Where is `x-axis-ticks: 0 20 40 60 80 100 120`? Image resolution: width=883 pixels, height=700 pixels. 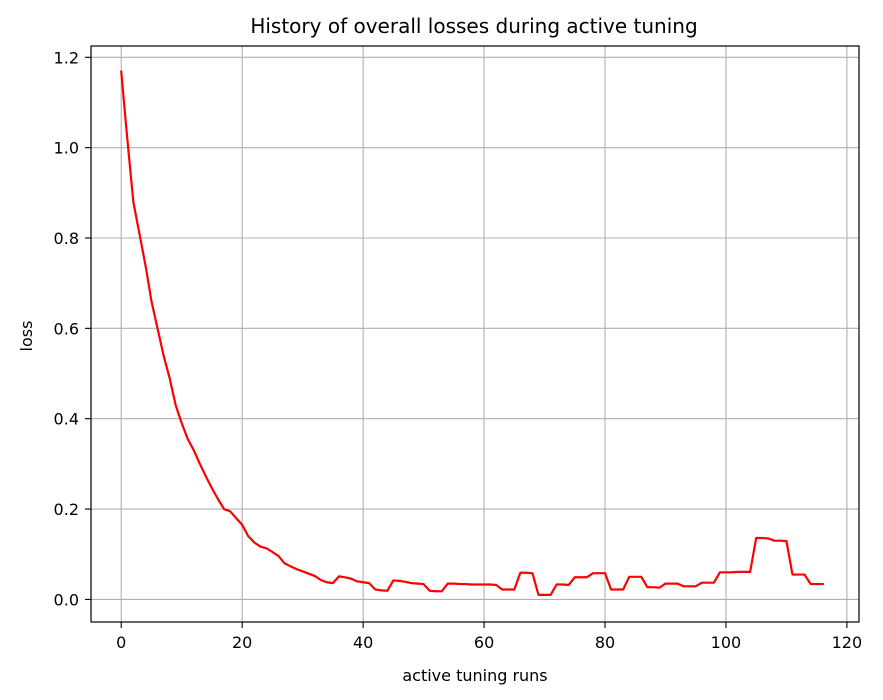 x-axis-ticks: 0 20 40 60 80 100 120 is located at coordinates (489, 637).